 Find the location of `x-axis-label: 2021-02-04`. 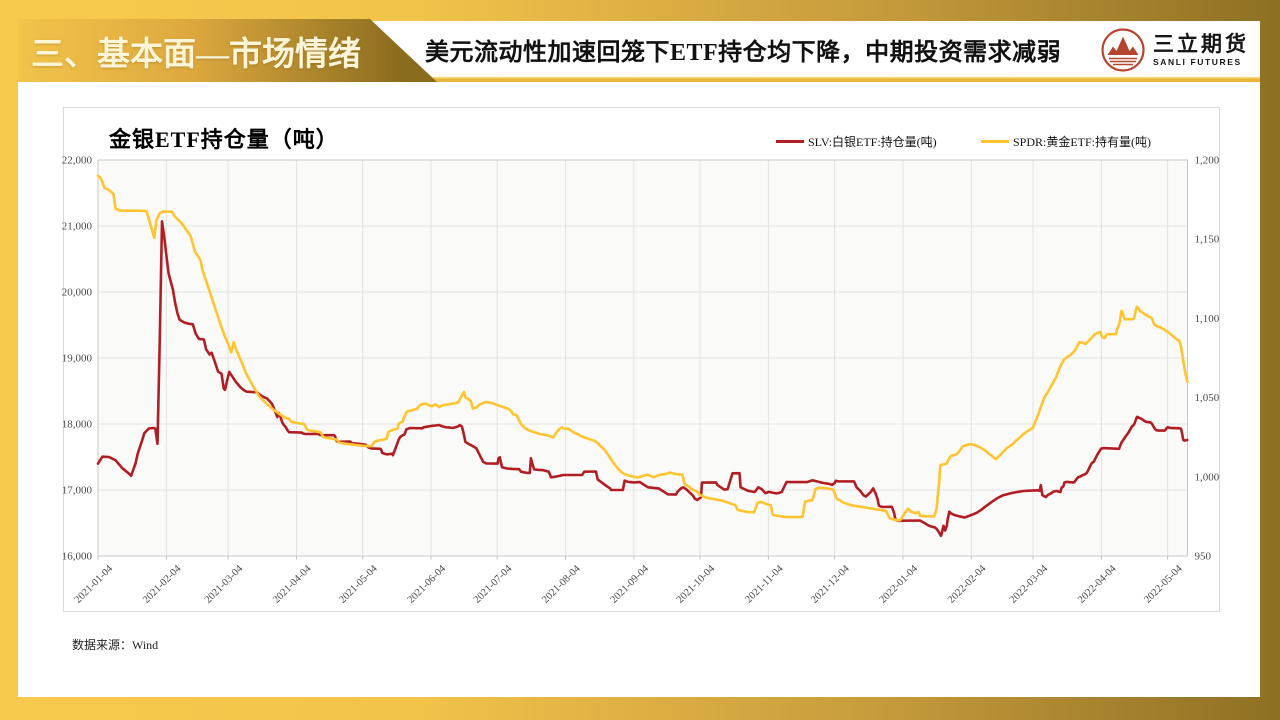

x-axis-label: 2021-02-04 is located at coordinates (162, 584).